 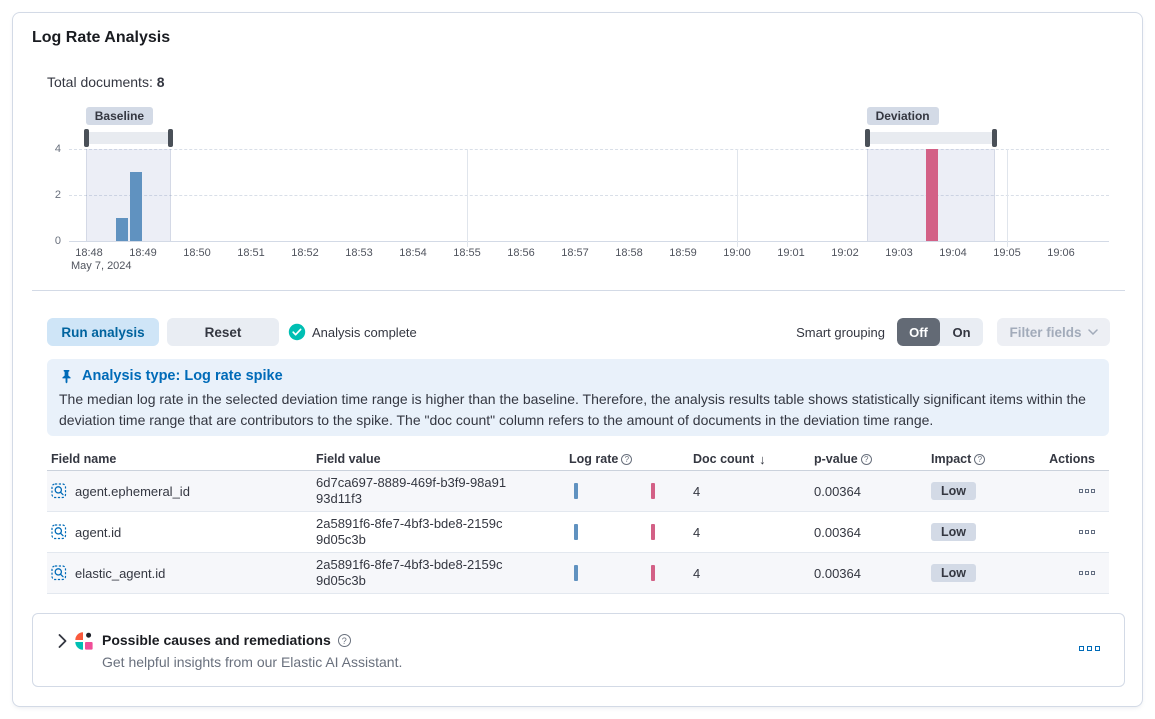 What do you see at coordinates (995, 138) in the screenshot?
I see `deviation-brush-handle-right` at bounding box center [995, 138].